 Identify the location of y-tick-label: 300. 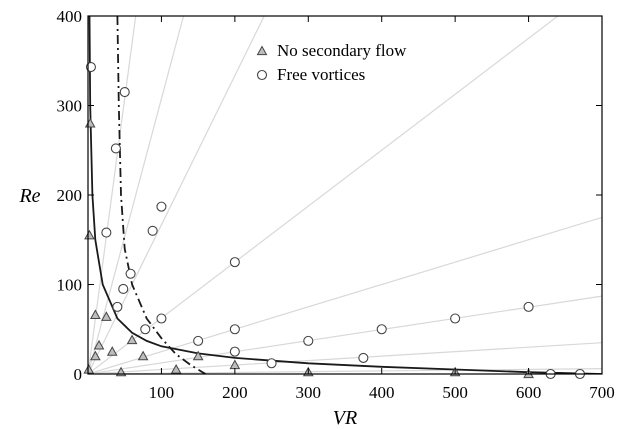
(70, 106).